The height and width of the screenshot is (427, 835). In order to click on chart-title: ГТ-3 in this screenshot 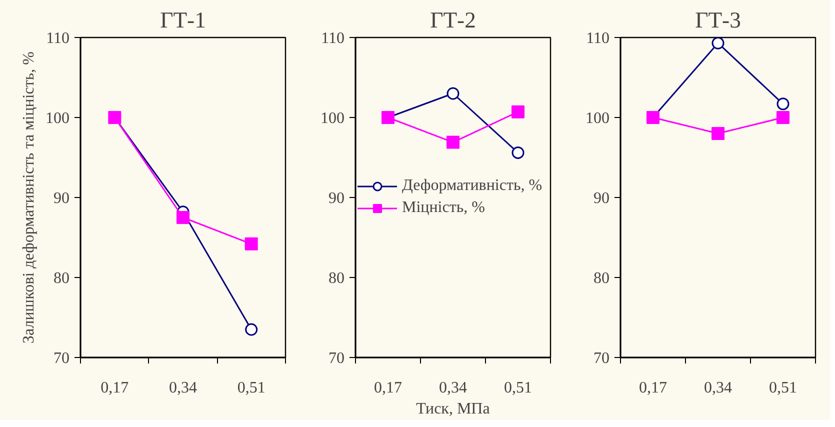, I will do `click(718, 20)`.